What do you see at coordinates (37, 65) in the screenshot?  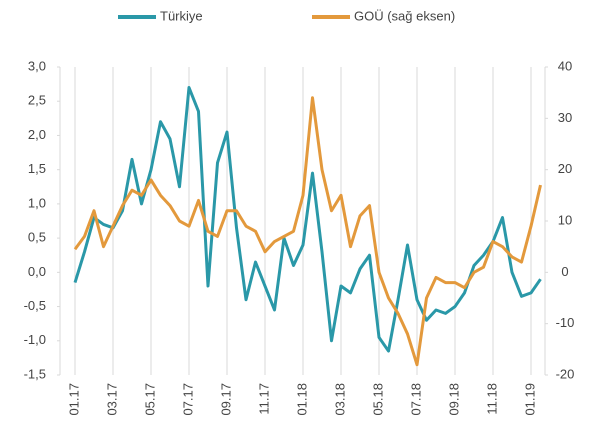 I see `y-tick-label: 3,0` at bounding box center [37, 65].